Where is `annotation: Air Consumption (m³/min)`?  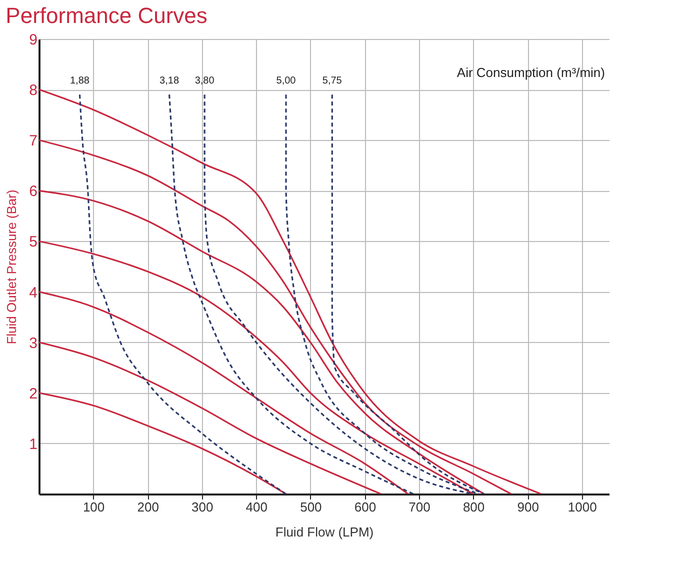
annotation: Air Consumption (m³/min) is located at coordinates (530, 72).